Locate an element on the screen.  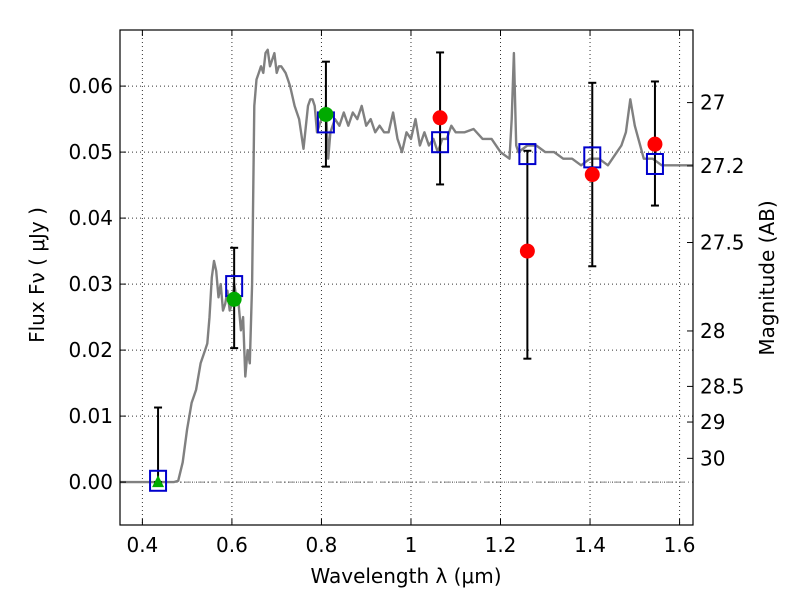
x-tick-label: 1.6 is located at coordinates (680, 545).